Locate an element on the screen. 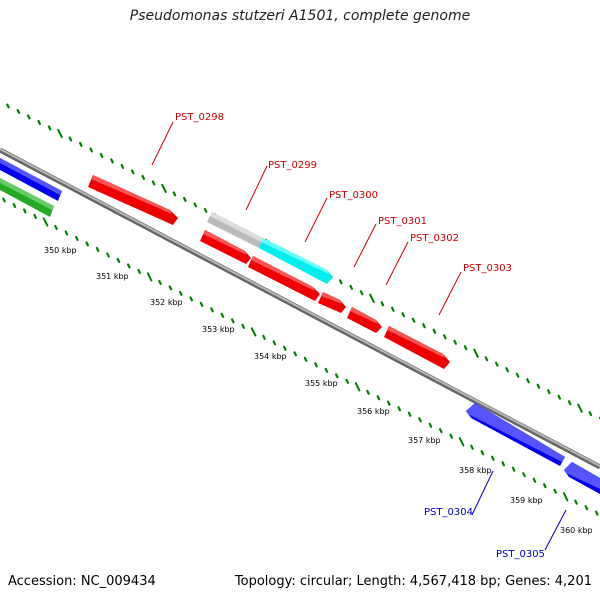 The width and height of the screenshot is (600, 604). gene-label-pst-0298: PST_0298 is located at coordinates (199, 117).